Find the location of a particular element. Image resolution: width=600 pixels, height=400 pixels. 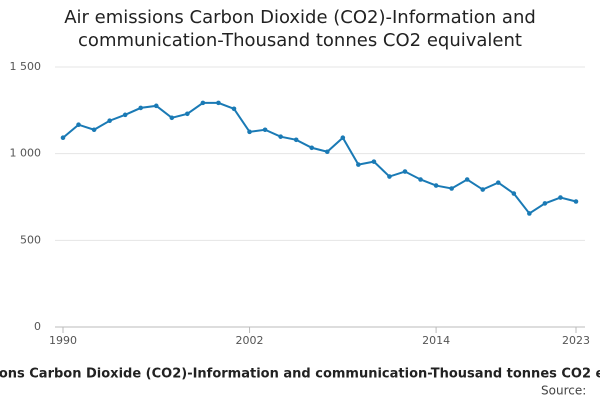

y-tick-label: 500 is located at coordinates (30, 239).